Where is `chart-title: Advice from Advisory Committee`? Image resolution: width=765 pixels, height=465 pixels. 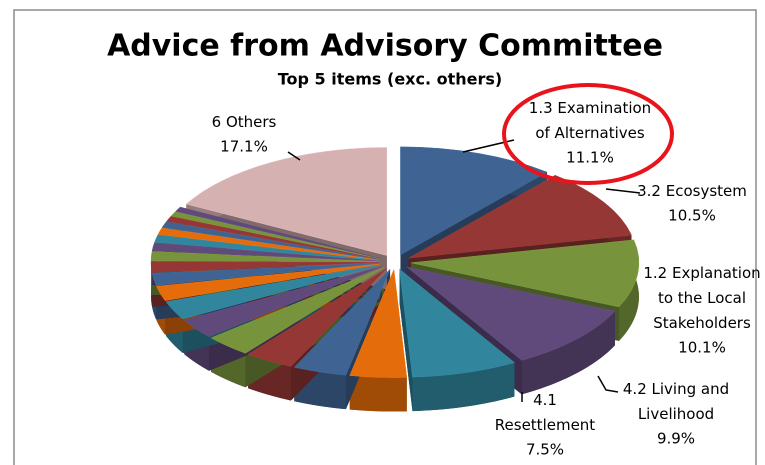 chart-title: Advice from Advisory Committee is located at coordinates (385, 46).